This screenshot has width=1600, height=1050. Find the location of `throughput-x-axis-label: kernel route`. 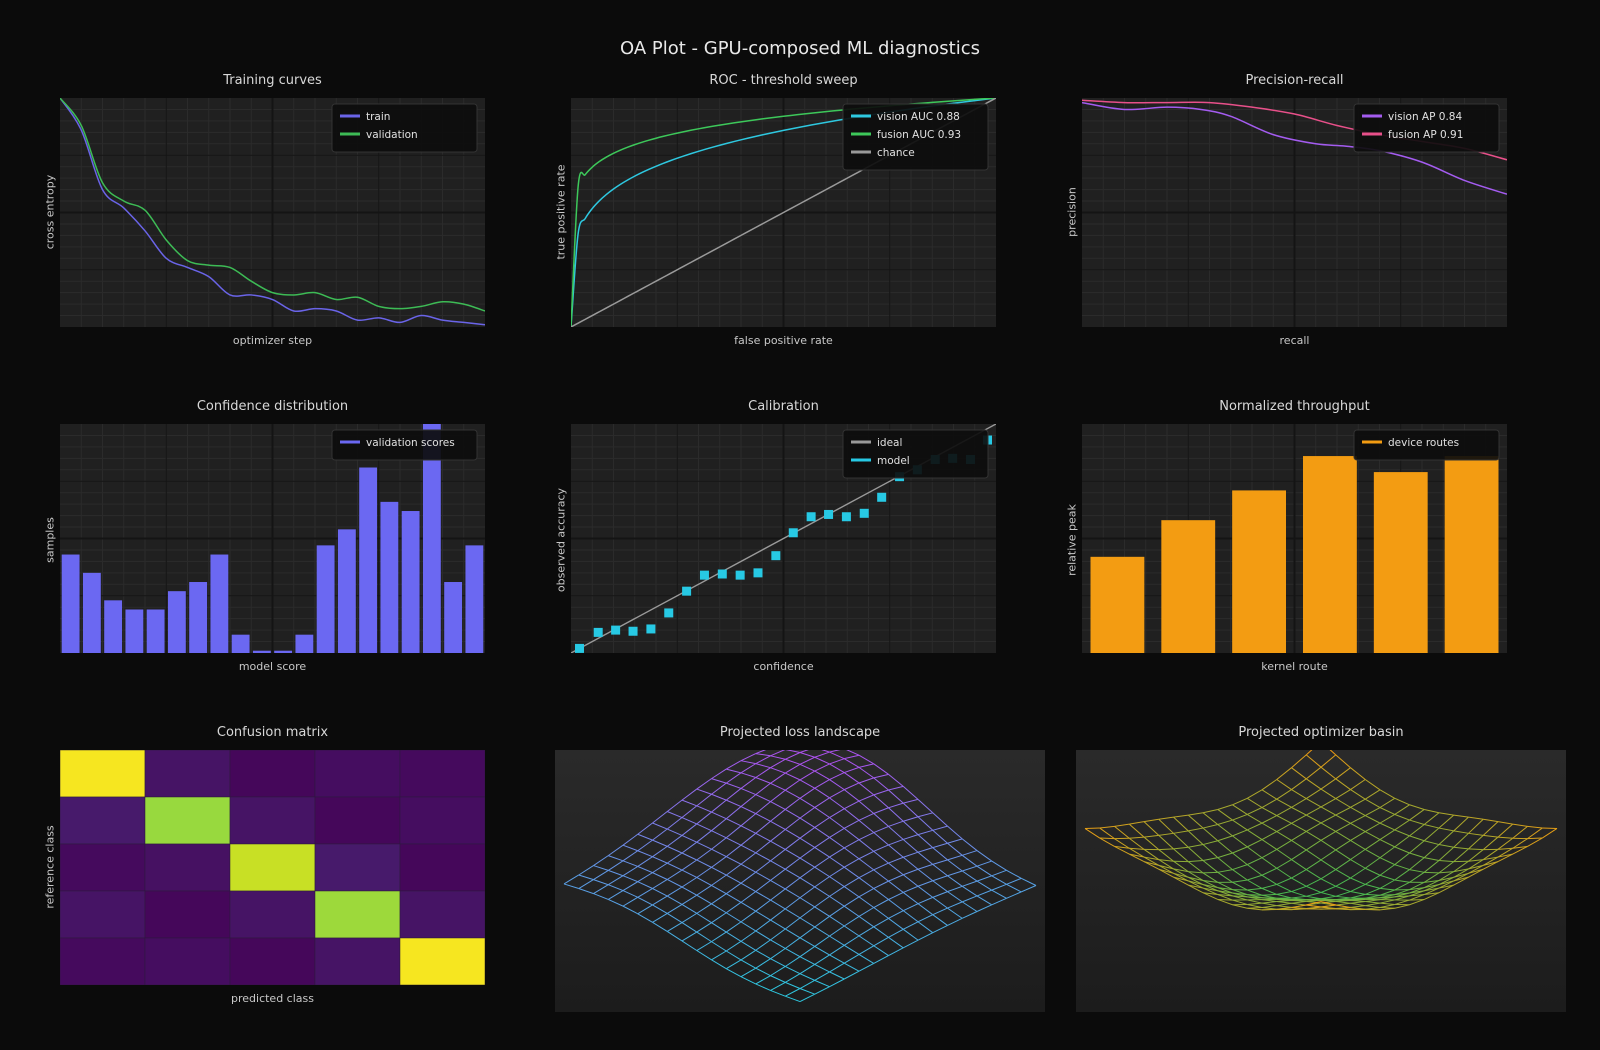

throughput-x-axis-label: kernel route is located at coordinates (1294, 666).